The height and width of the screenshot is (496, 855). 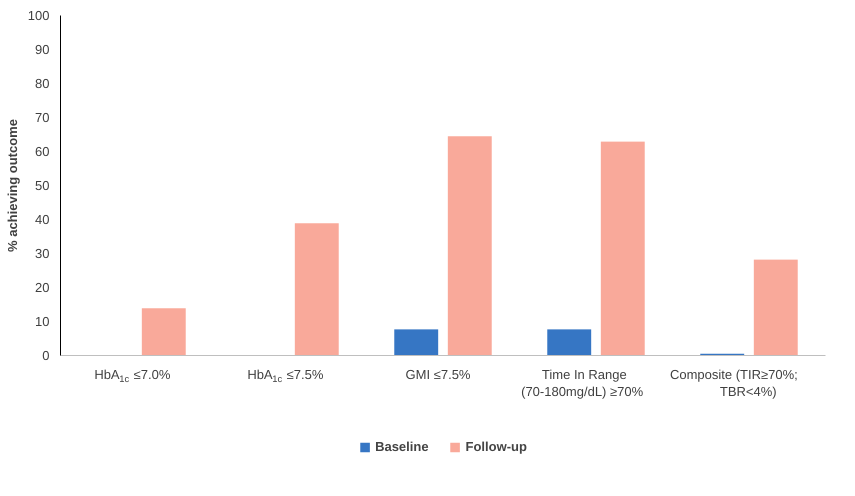 What do you see at coordinates (42, 219) in the screenshot?
I see `y-tick-label: 40` at bounding box center [42, 219].